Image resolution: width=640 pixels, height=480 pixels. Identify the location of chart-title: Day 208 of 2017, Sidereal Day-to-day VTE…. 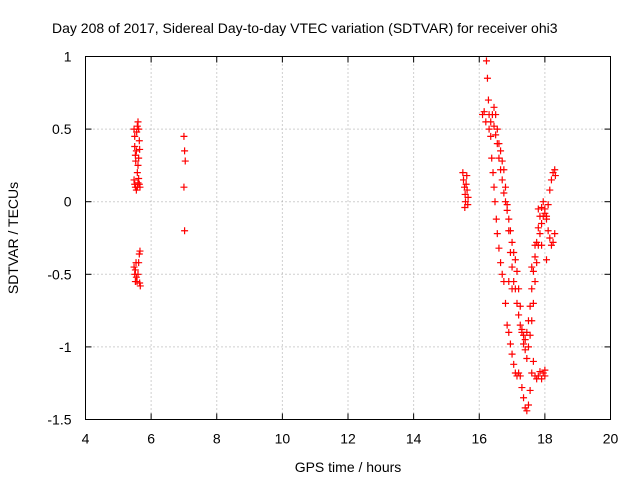
(305, 28).